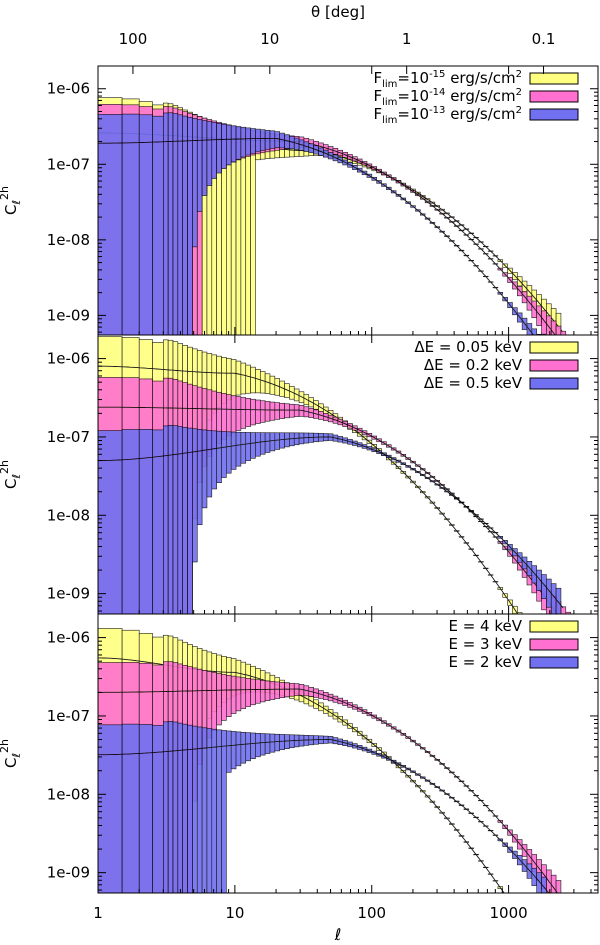 The width and height of the screenshot is (600, 945). What do you see at coordinates (68, 240) in the screenshot?
I see `y-tick-label: 1e-08` at bounding box center [68, 240].